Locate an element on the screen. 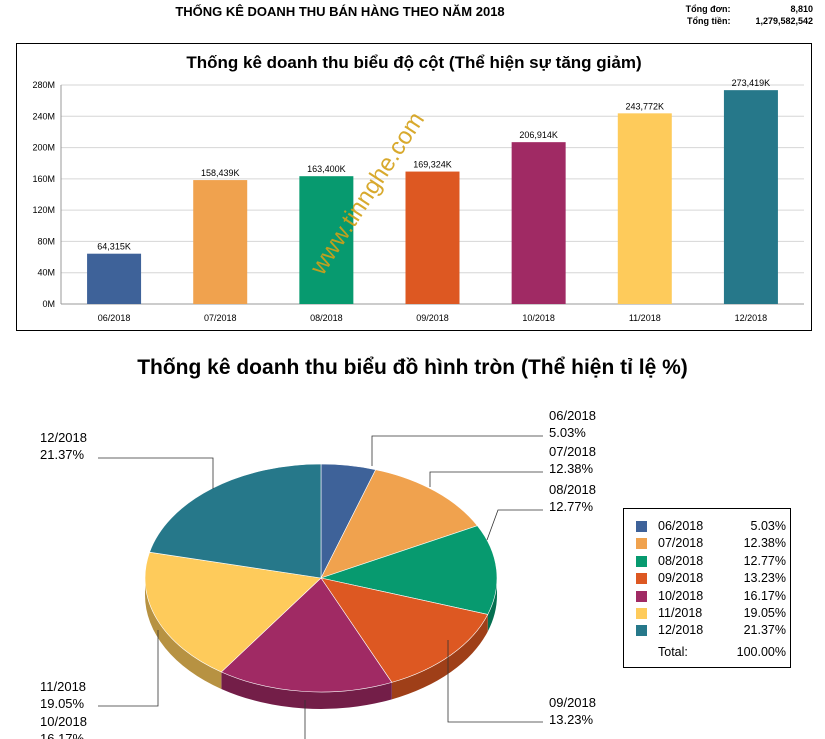 Image resolution: width=825 pixels, height=739 pixels. pie-callout-percent: 12.38% is located at coordinates (571, 468).